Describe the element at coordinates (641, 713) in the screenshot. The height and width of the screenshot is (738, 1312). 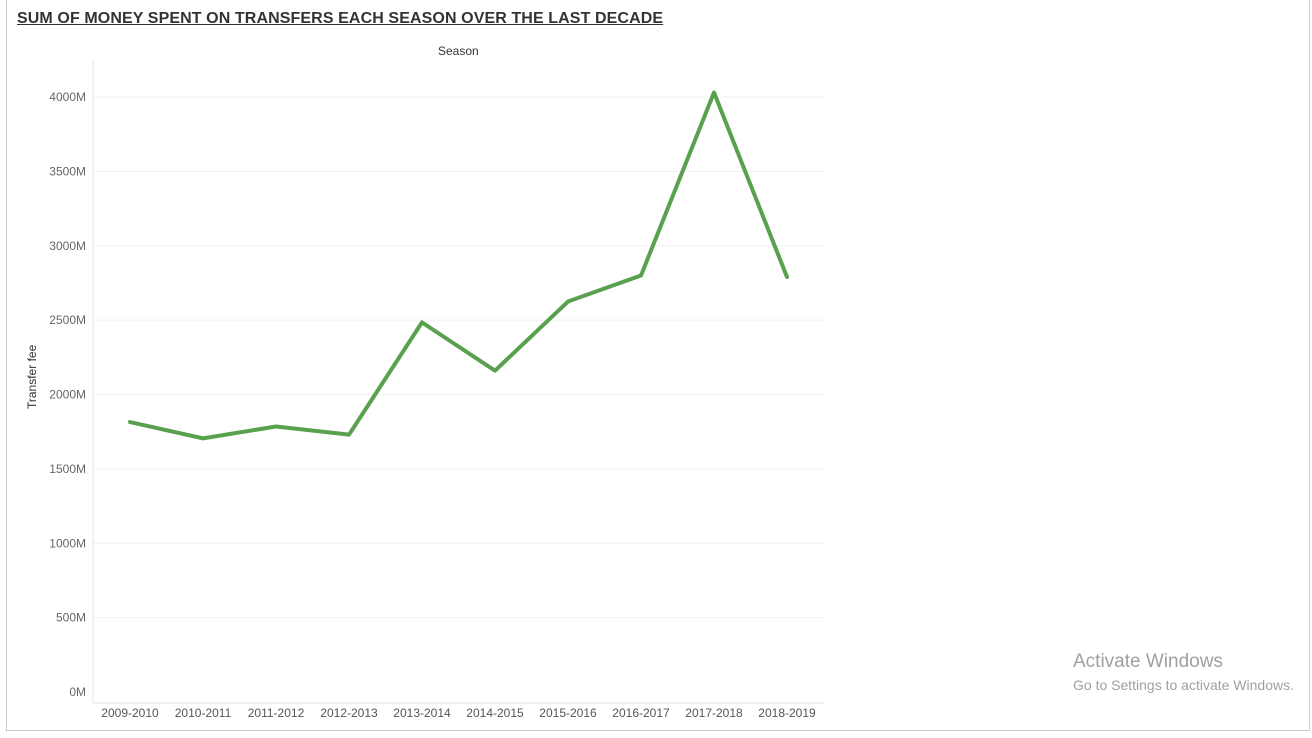
I see `x-tick-label: 2016-2017` at that location.